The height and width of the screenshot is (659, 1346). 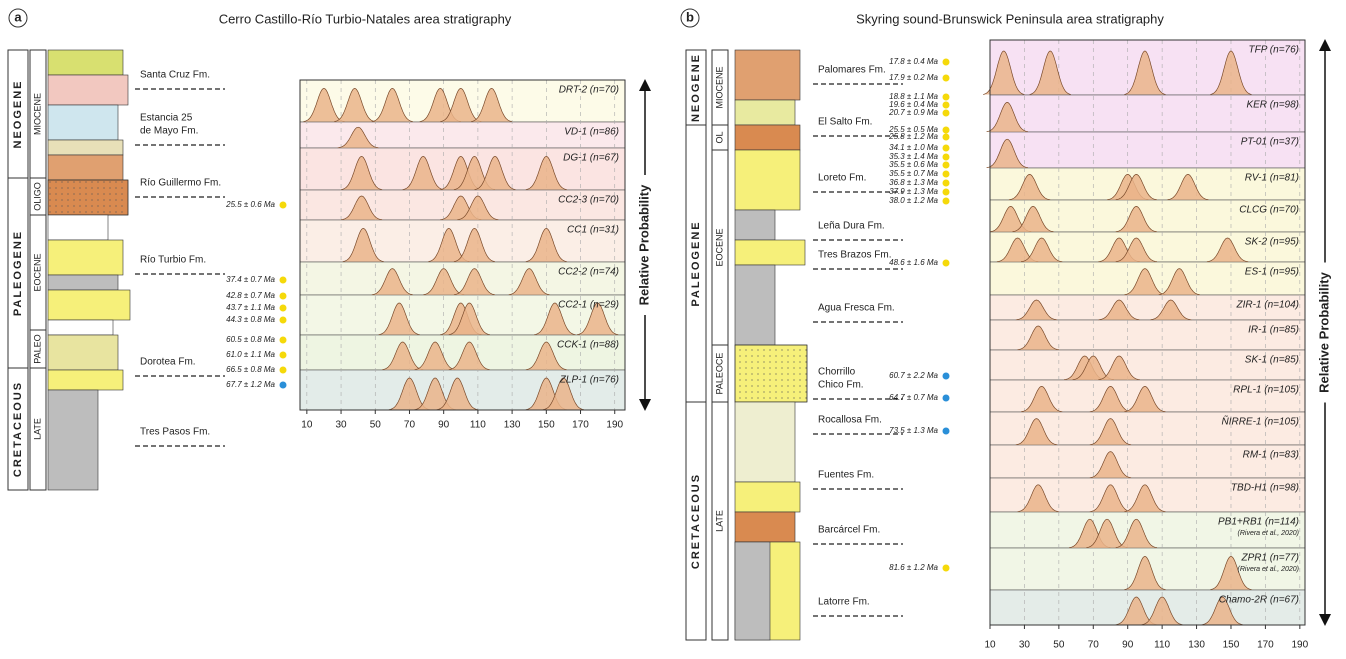 I want to click on x-tick-label: 170, so click(x=580, y=425).